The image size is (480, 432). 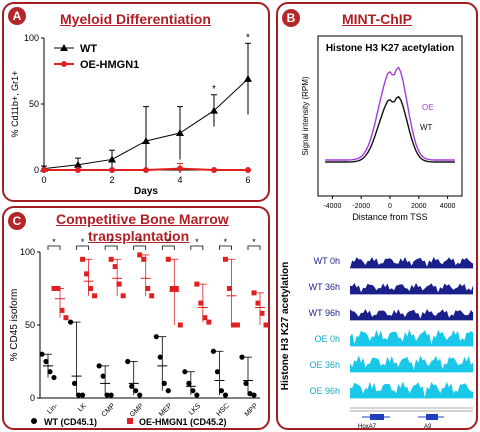 What do you see at coordinates (109, 410) in the screenshot?
I see `category-label: CMP` at bounding box center [109, 410].